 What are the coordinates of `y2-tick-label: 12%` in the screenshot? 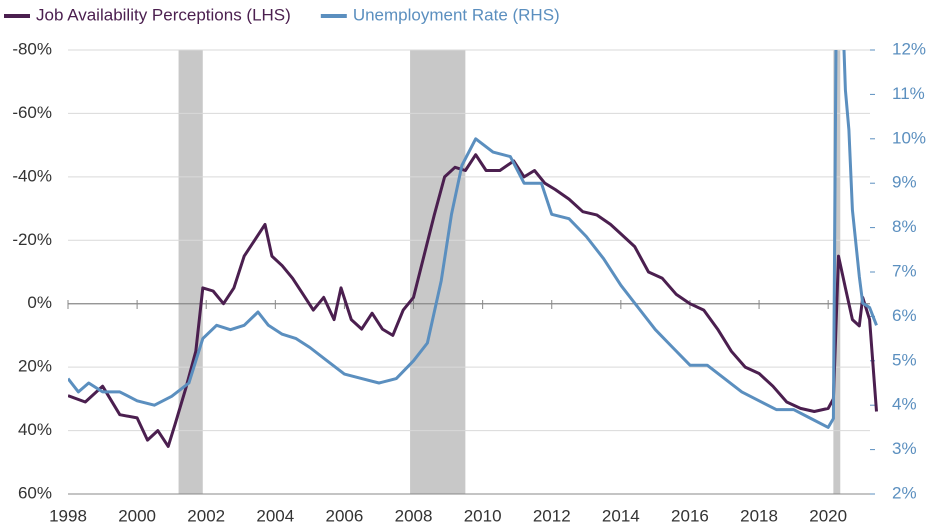 It's located at (909, 48).